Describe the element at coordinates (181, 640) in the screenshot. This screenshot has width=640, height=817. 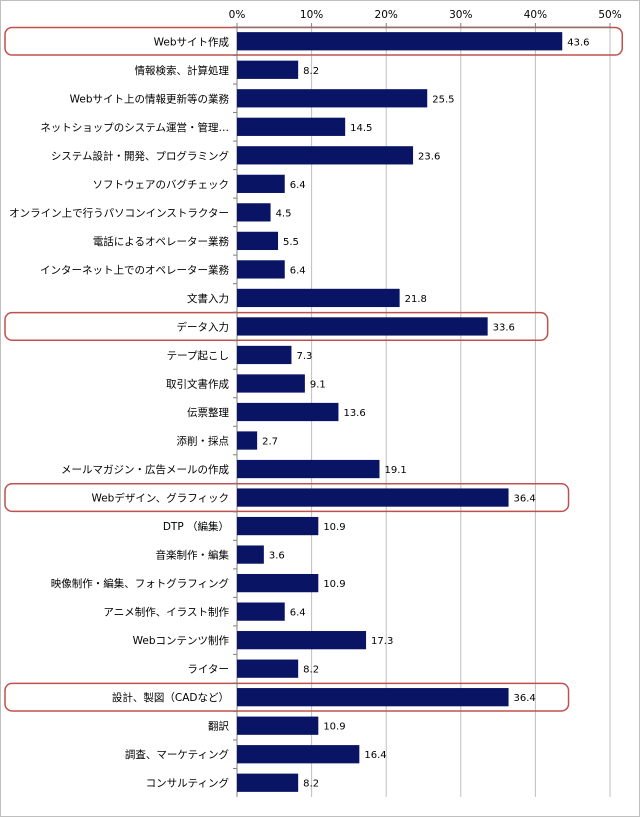
I see `category-label: Webコンテンツ制作` at that location.